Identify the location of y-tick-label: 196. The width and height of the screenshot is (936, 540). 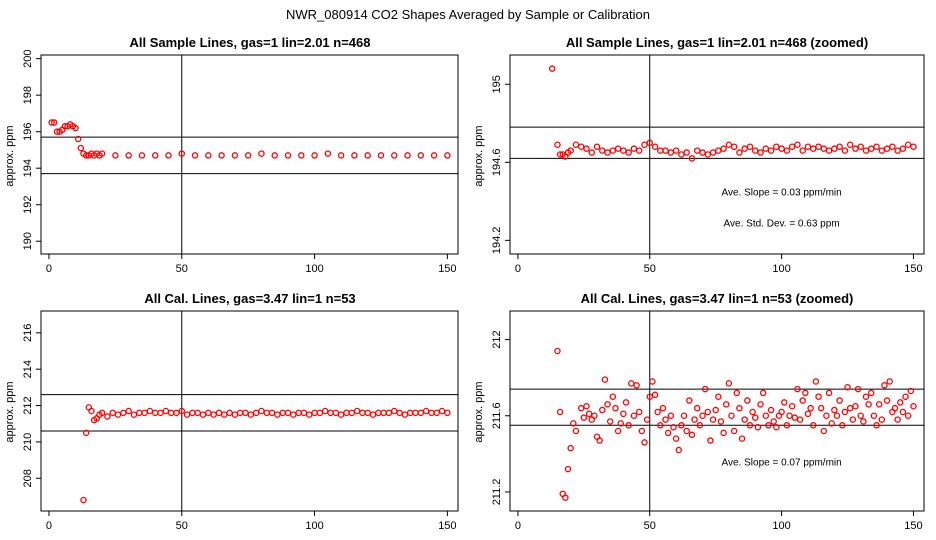
(28, 131).